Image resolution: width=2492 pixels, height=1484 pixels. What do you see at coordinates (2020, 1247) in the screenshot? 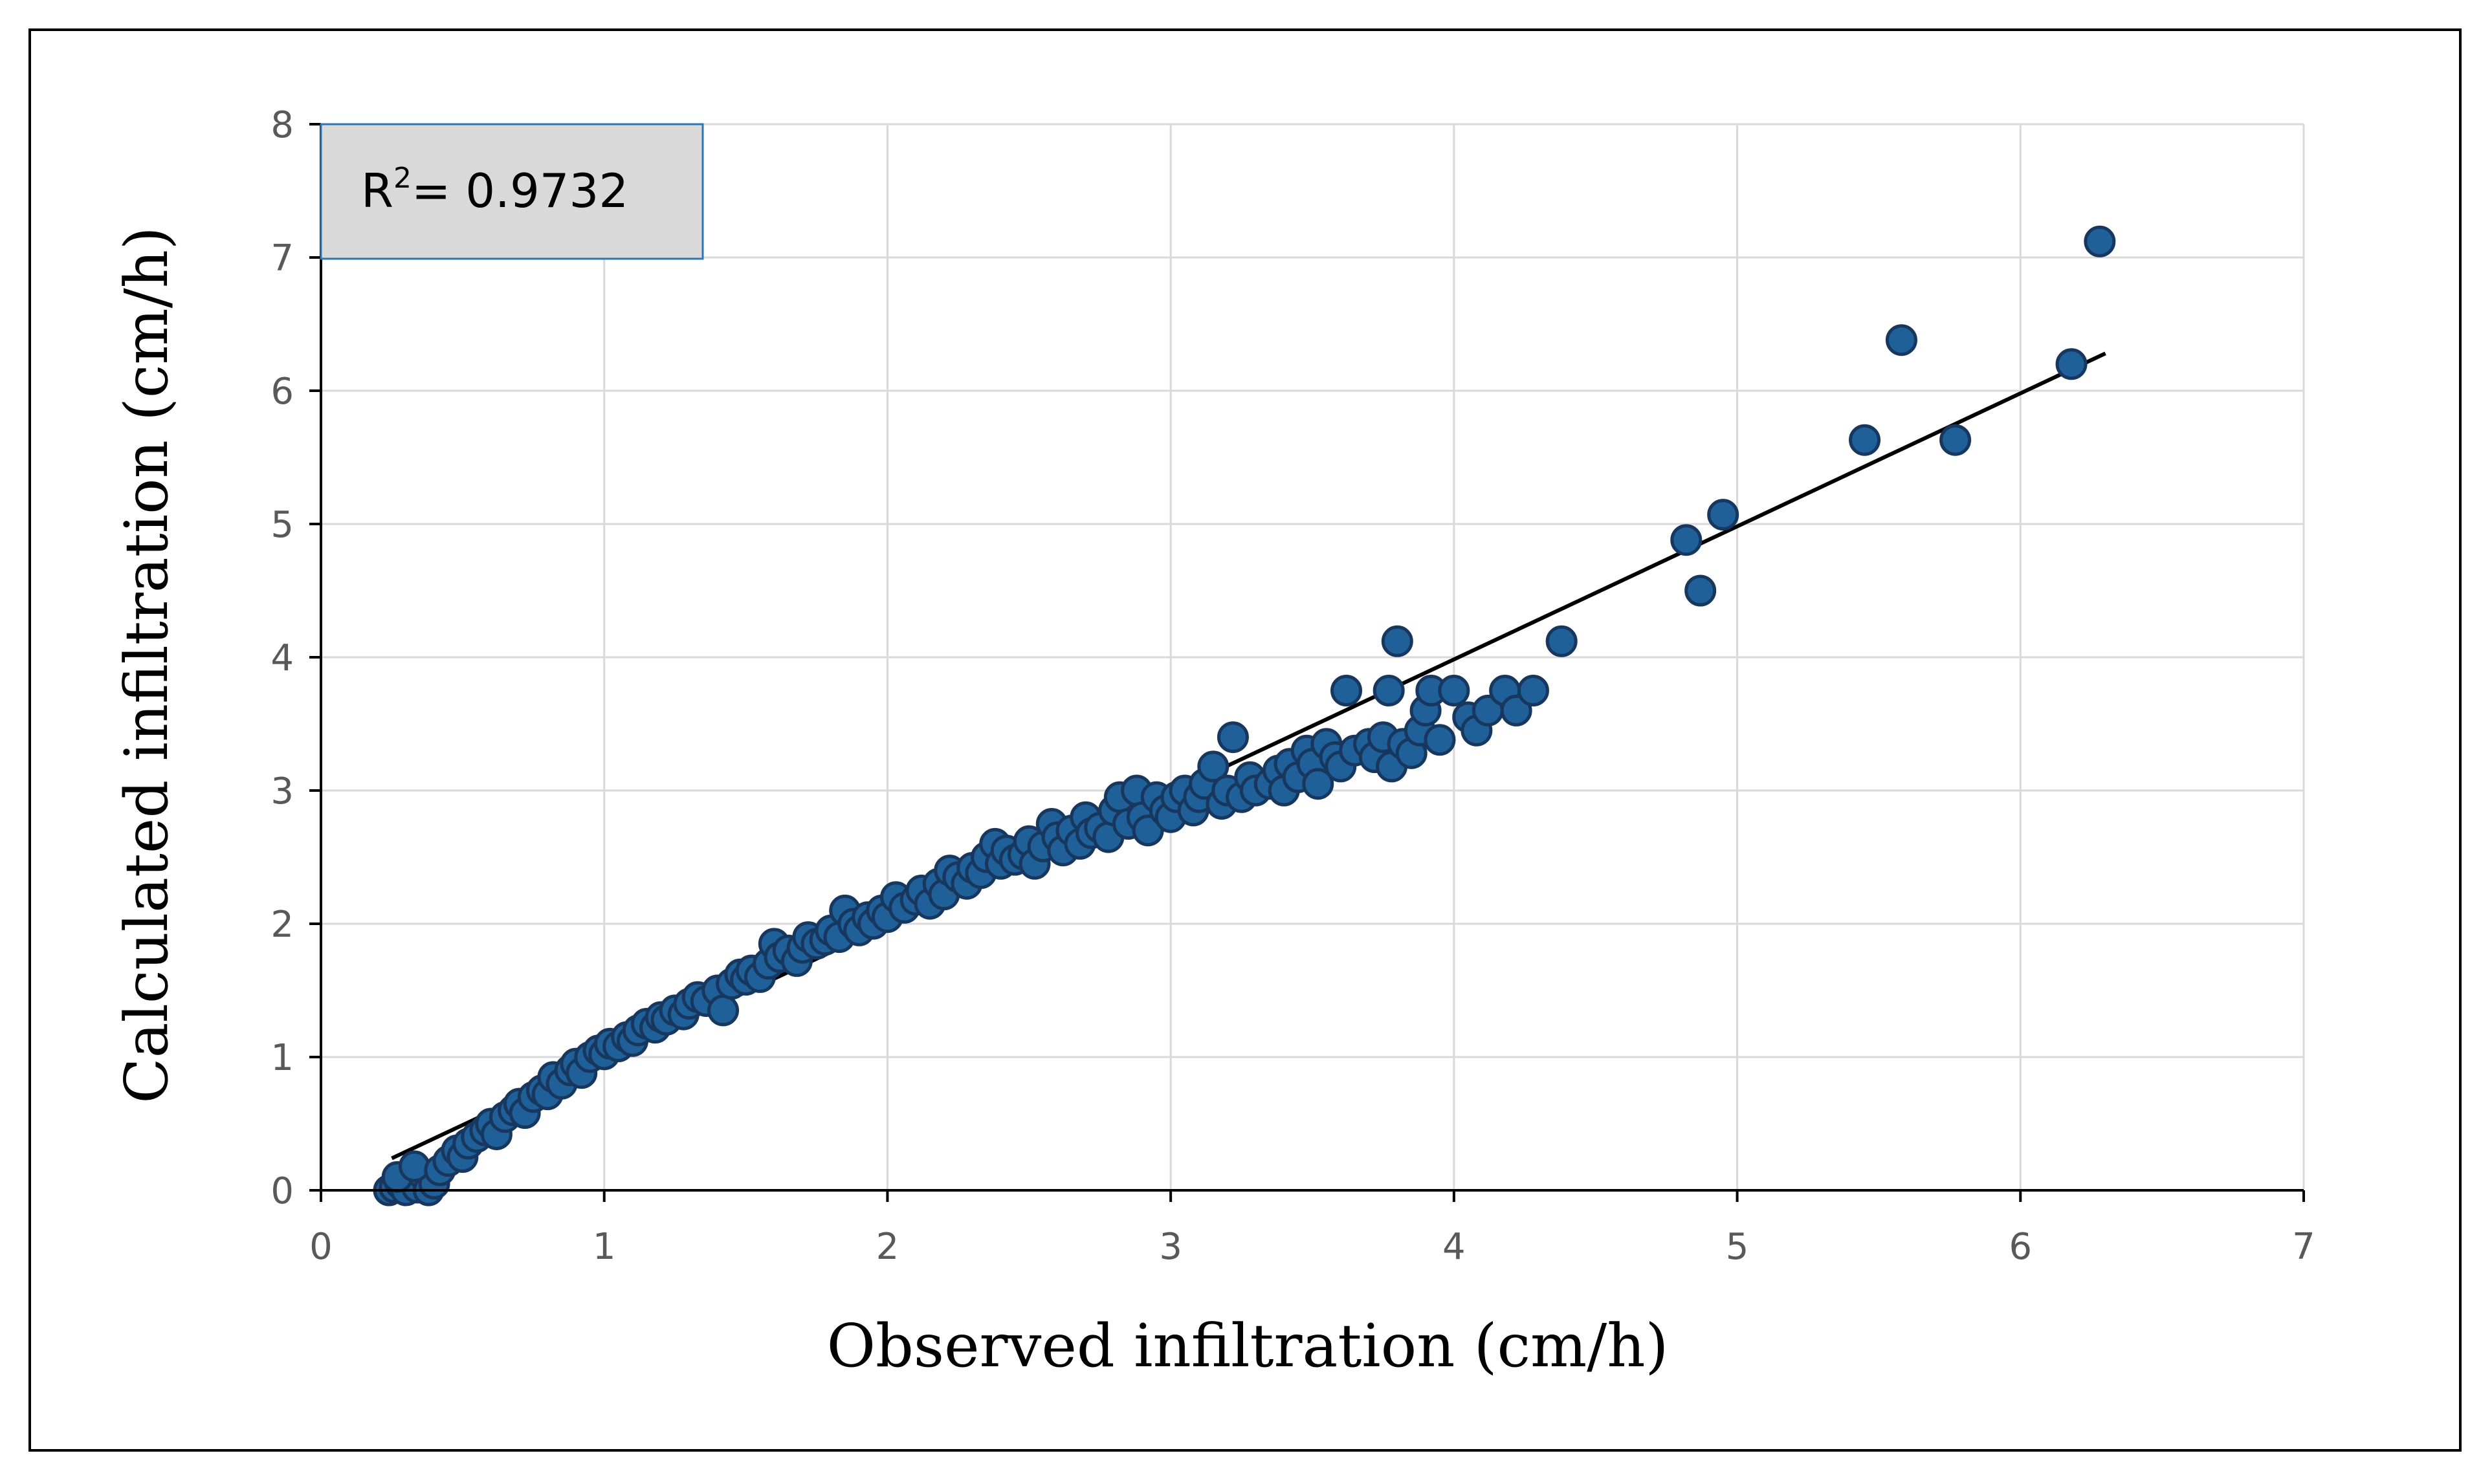
I see `x-tick-label-6: 6` at bounding box center [2020, 1247].